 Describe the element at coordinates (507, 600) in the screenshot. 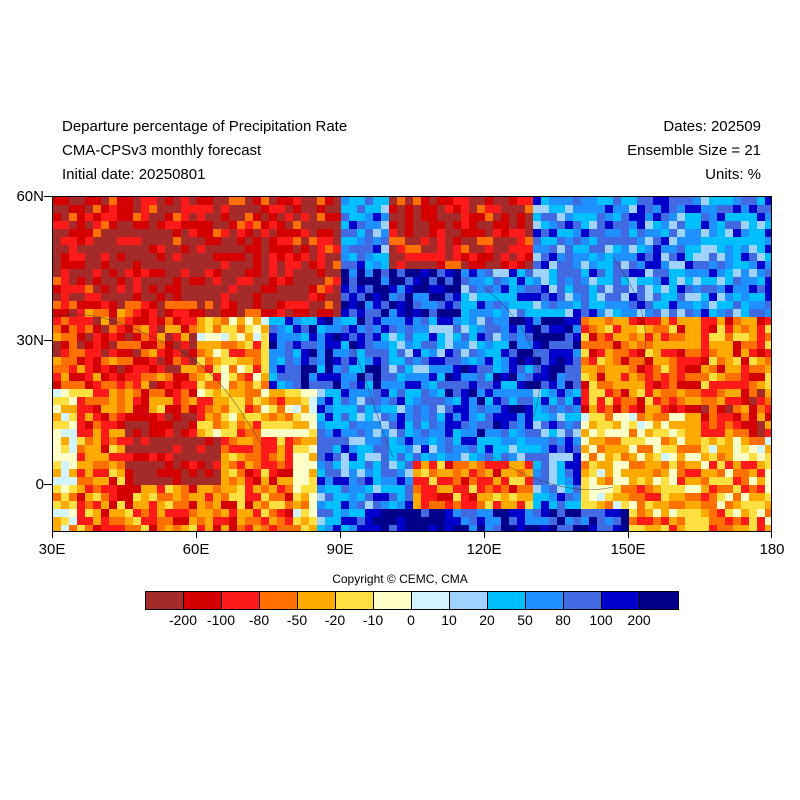

I see `colorbar-swatch` at that location.